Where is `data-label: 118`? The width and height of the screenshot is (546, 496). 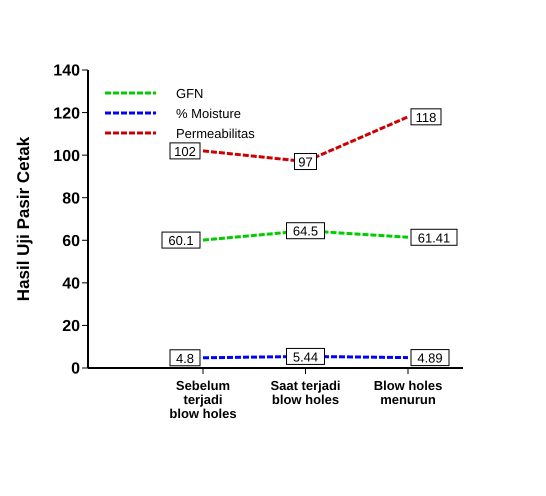 data-label: 118 is located at coordinates (426, 117).